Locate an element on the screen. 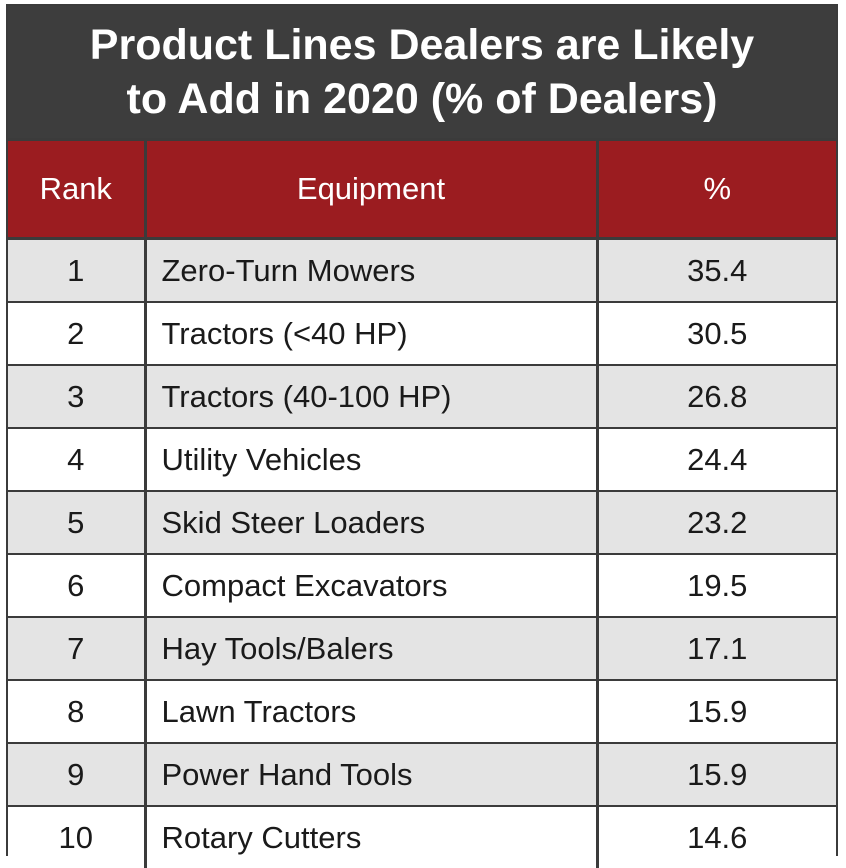  equipment-cell: Lawn Tractors is located at coordinates (370, 711).